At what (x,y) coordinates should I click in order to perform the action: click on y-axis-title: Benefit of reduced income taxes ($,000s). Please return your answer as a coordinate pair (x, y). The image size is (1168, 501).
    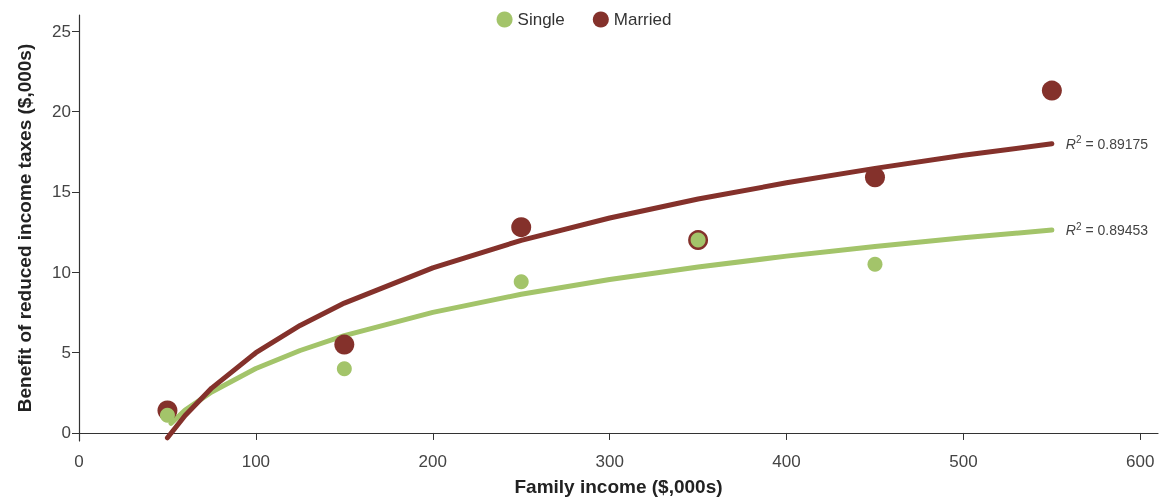
    Looking at the image, I should click on (24, 228).